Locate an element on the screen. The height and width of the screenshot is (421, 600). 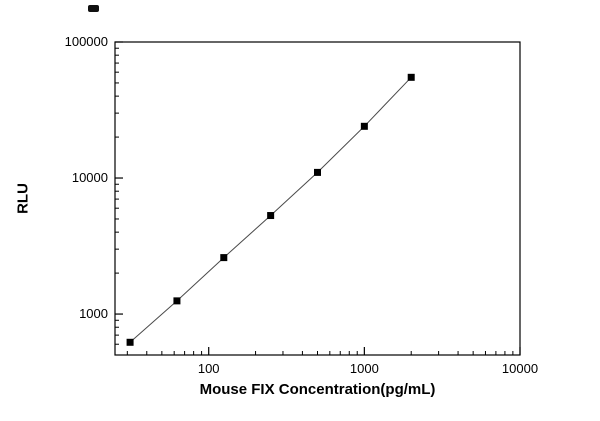
y-axis-title: RLU is located at coordinates (23, 198).